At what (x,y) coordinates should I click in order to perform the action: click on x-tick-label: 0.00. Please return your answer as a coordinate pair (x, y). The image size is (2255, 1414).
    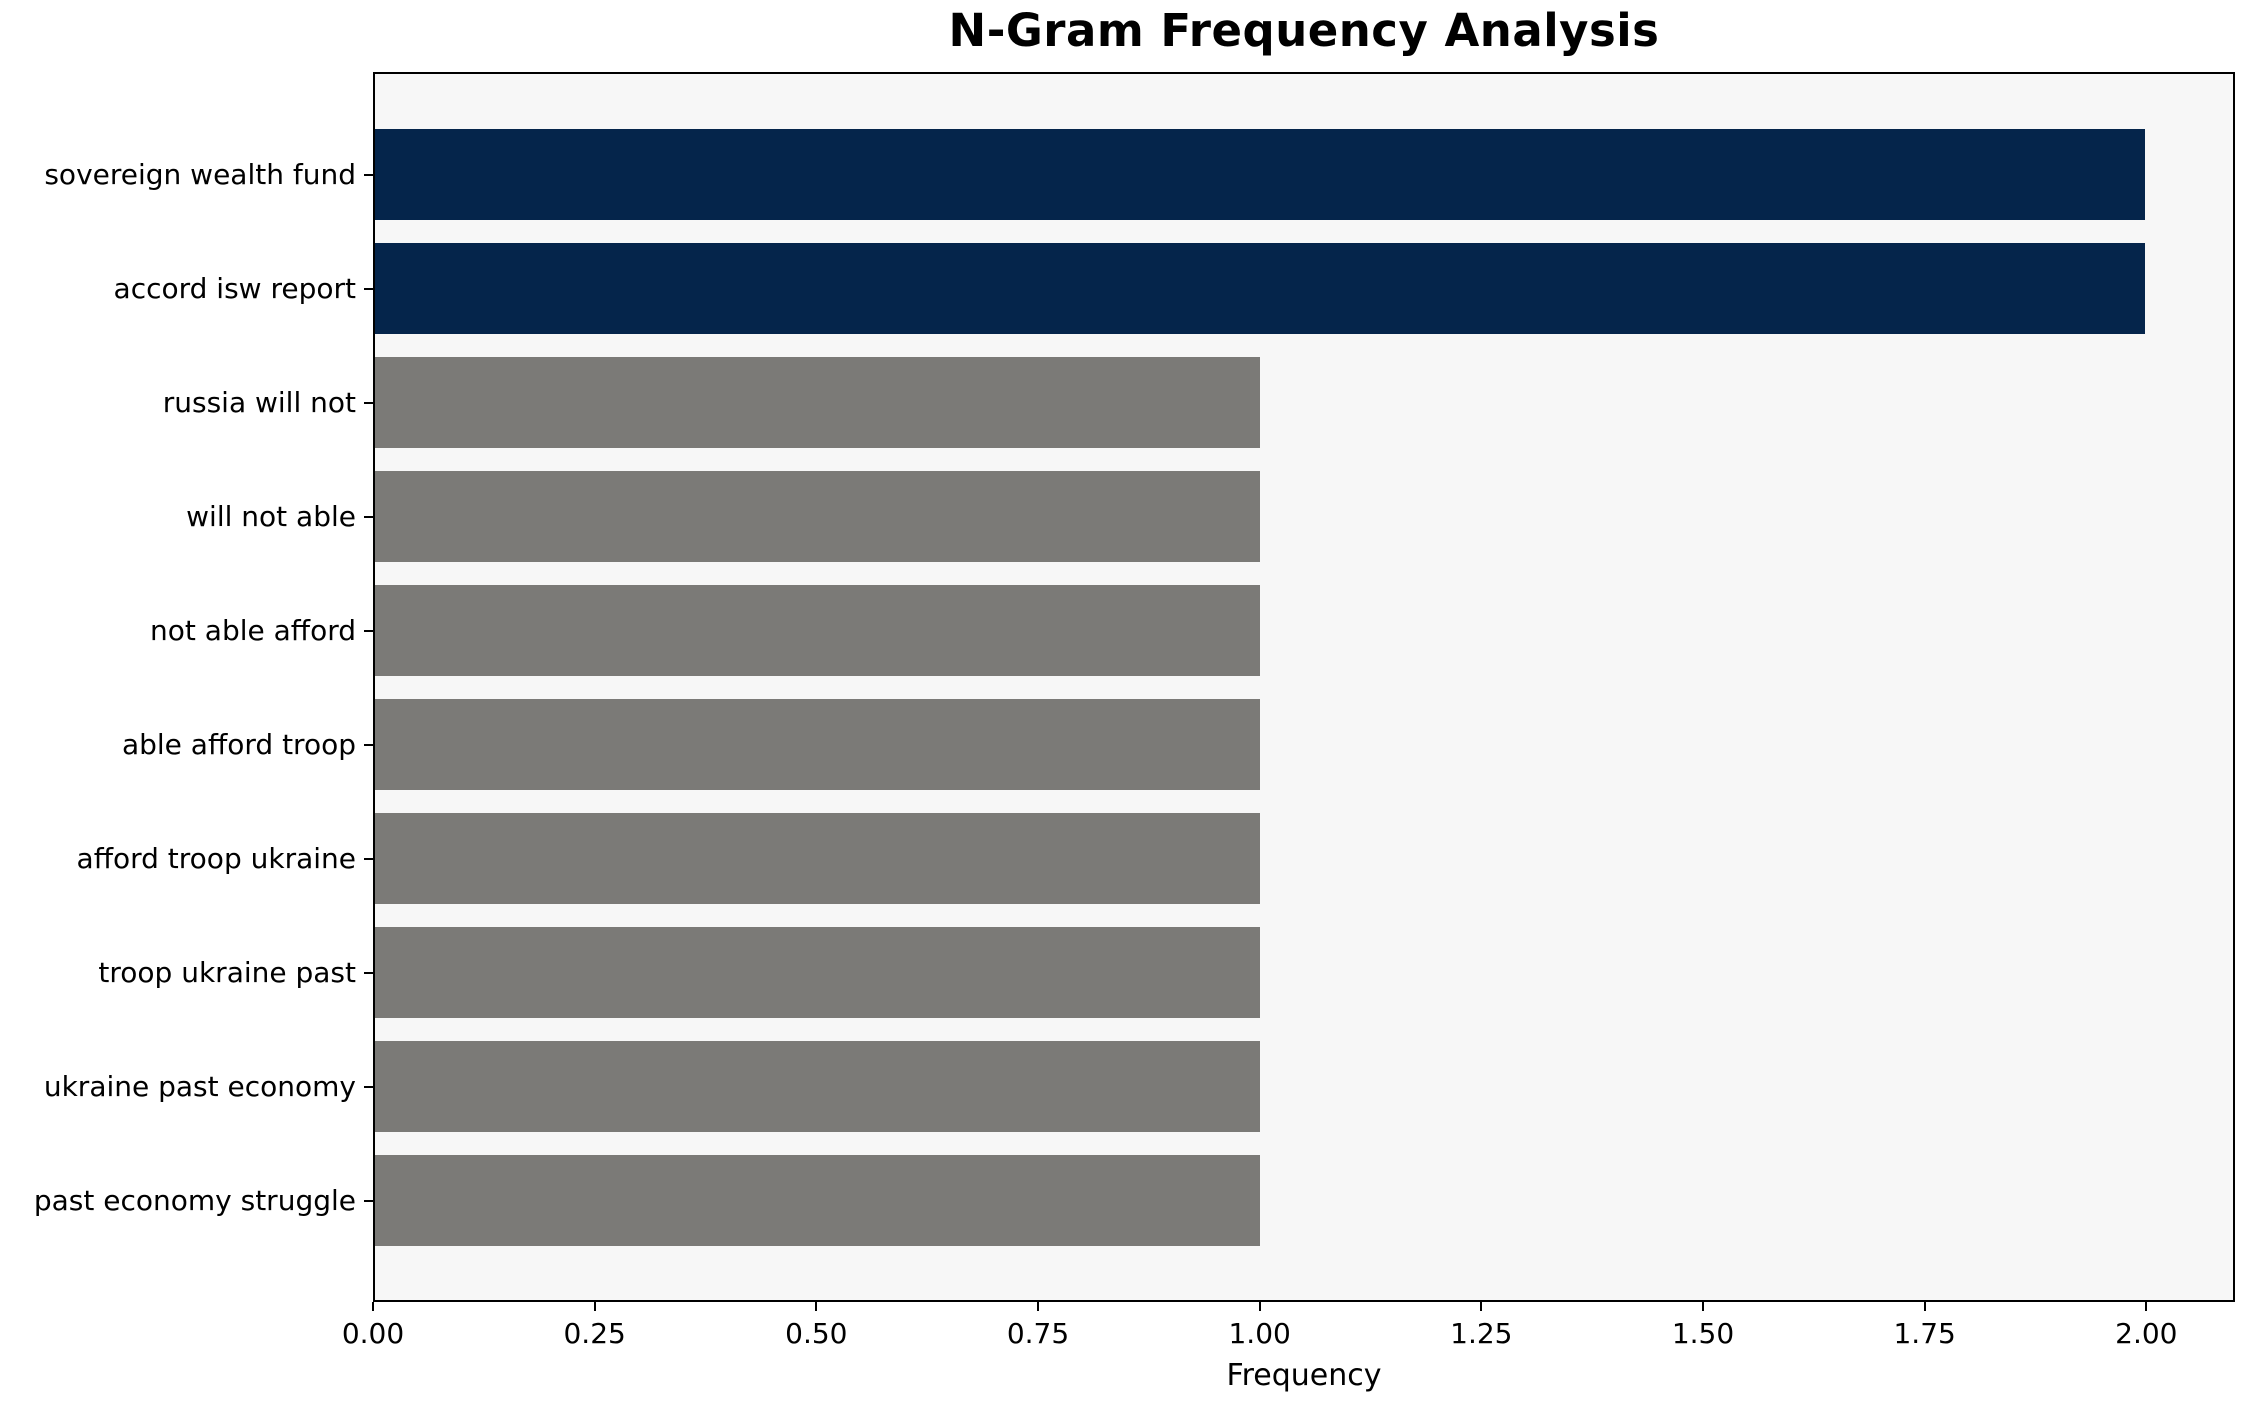
    Looking at the image, I should click on (373, 1333).